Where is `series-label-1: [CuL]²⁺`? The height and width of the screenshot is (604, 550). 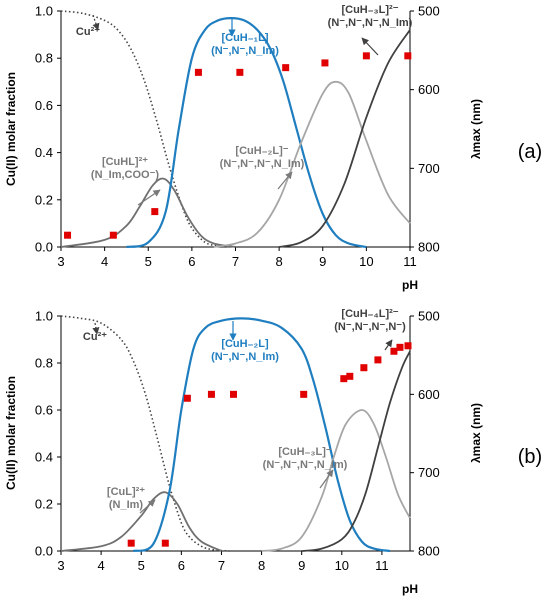 series-label-1: [CuL]²⁺ is located at coordinates (126, 492).